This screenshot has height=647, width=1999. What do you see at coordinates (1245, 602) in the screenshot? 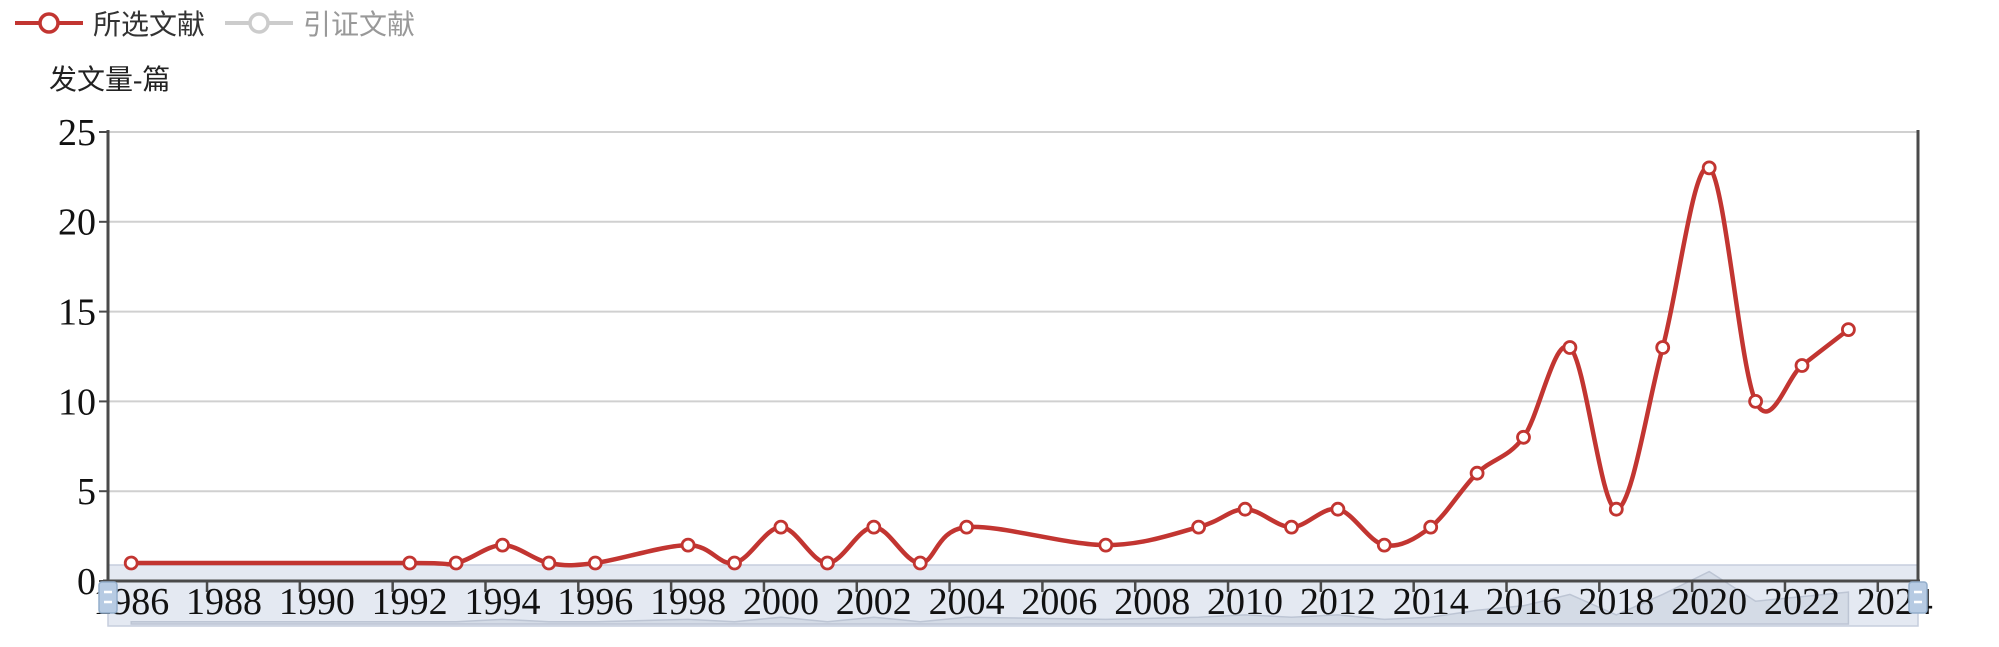
I see `x-axis-tick-label: 2010` at bounding box center [1245, 602].